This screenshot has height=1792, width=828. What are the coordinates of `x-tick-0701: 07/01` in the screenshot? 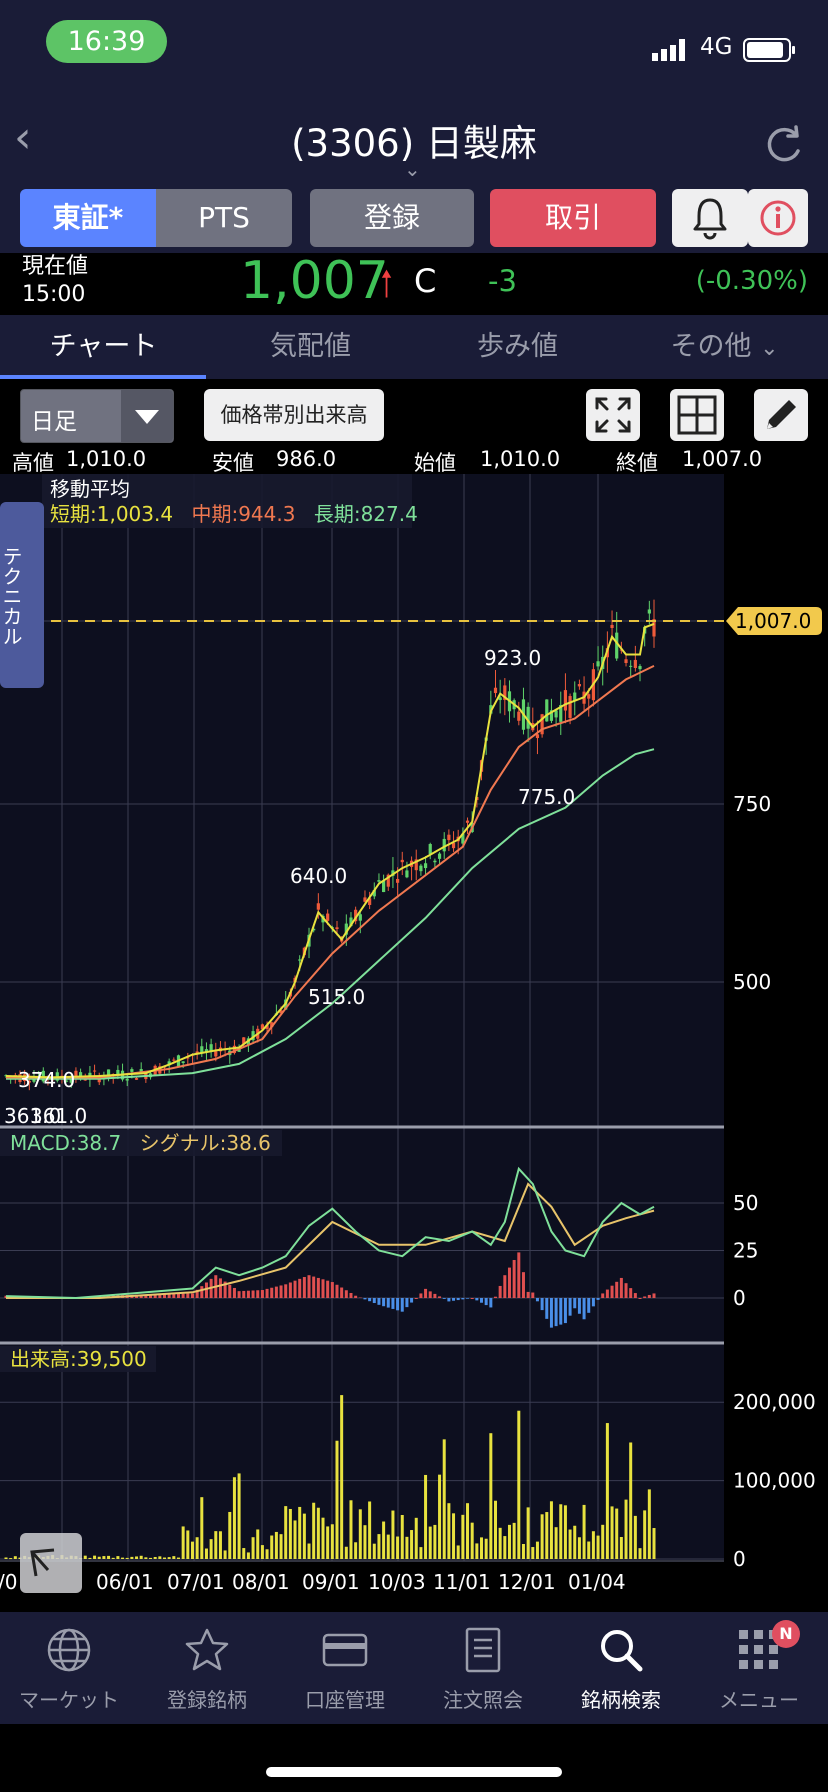 It's located at (196, 1582).